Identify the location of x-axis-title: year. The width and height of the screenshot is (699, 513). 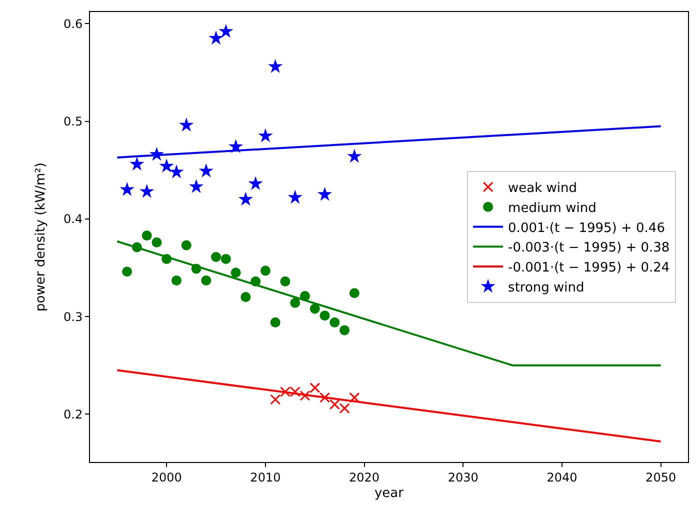
(389, 493).